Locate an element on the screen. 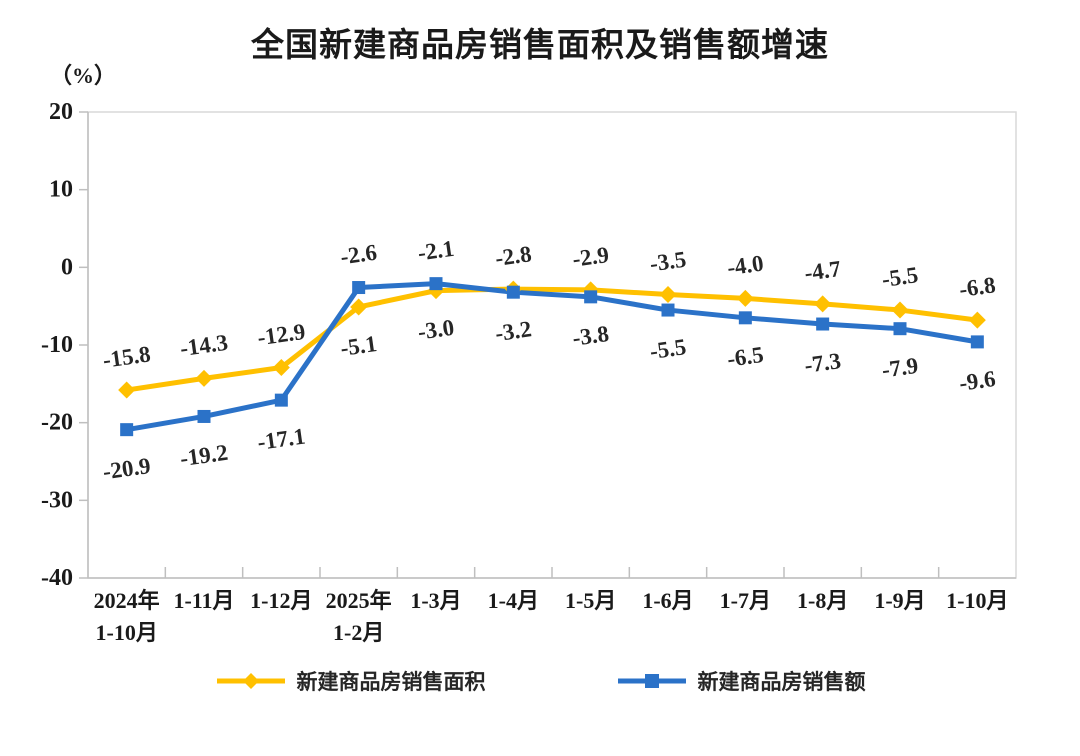 This screenshot has height=756, width=1080. legend-line-diamond-icon is located at coordinates (250, 681).